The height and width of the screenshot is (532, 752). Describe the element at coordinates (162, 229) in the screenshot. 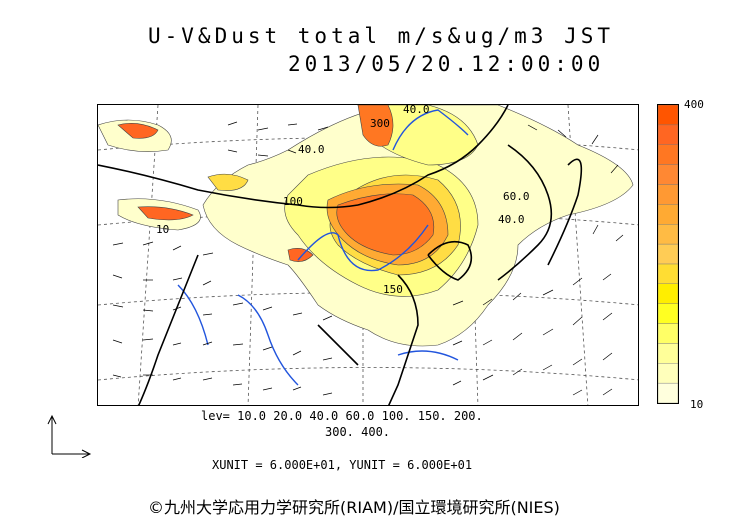

I see `contour-label: 10` at that location.